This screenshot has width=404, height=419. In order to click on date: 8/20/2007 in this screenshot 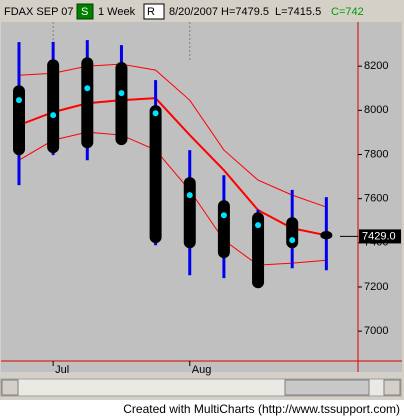, I will do `click(193, 12)`.